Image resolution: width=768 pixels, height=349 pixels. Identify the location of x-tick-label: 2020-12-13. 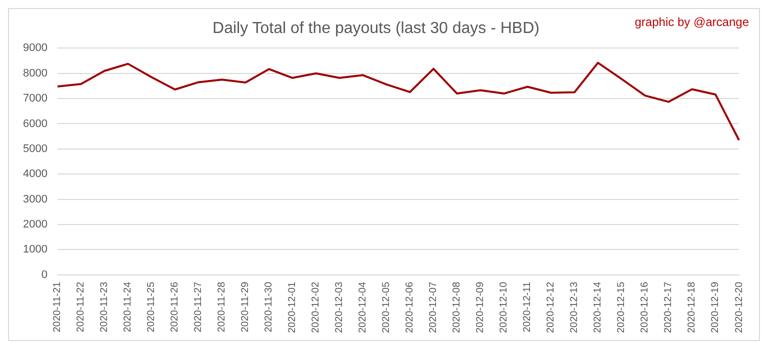
(574, 307).